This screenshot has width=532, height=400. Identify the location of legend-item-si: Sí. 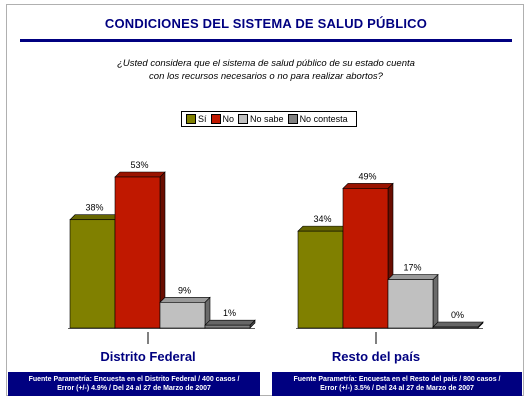
(196, 119).